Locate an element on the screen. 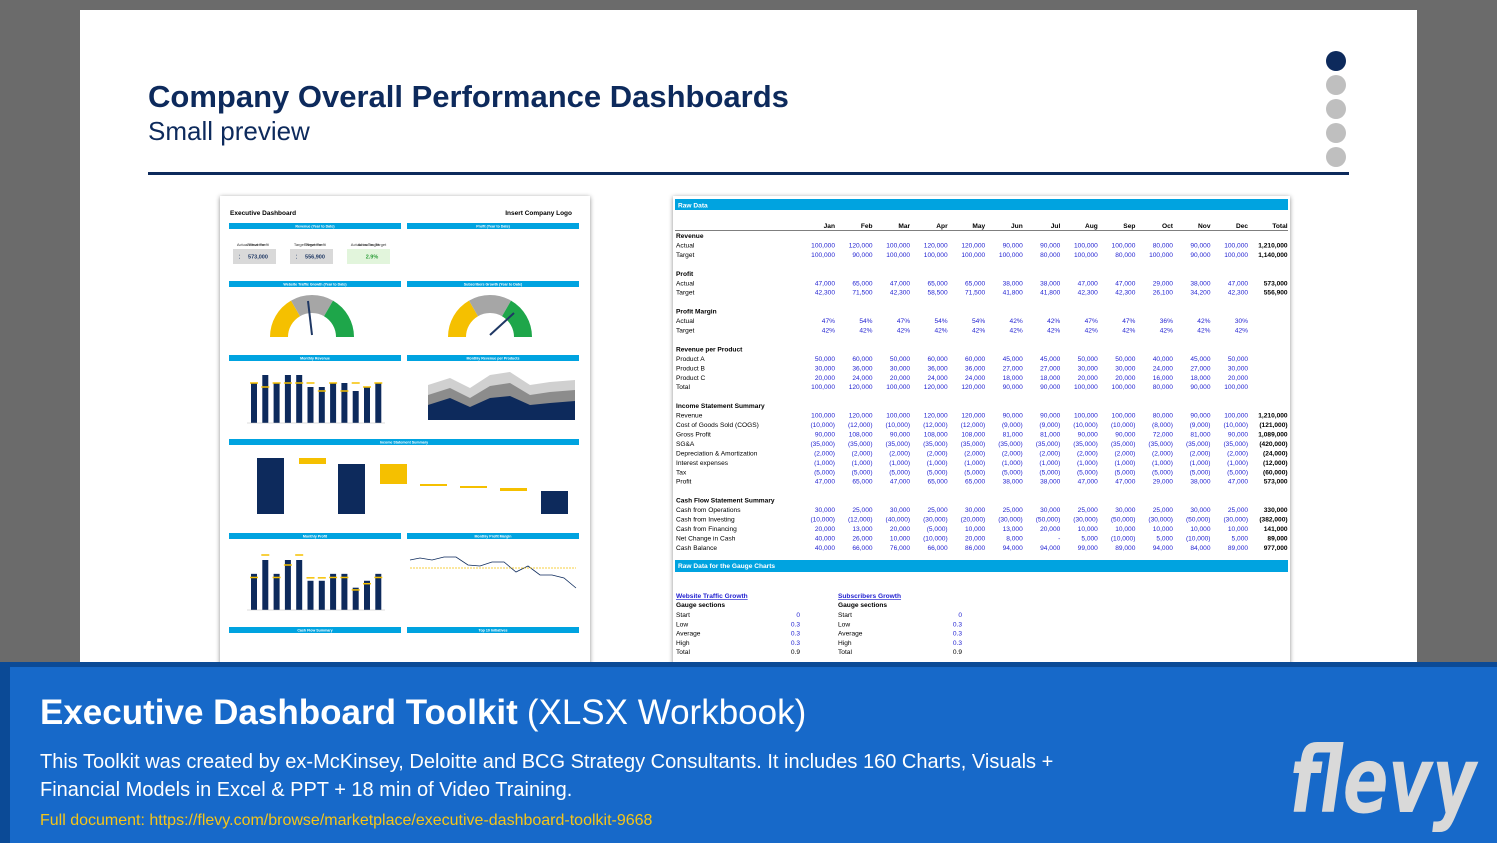 This screenshot has height=843, width=1497. cell: 330,000 is located at coordinates (1276, 510).